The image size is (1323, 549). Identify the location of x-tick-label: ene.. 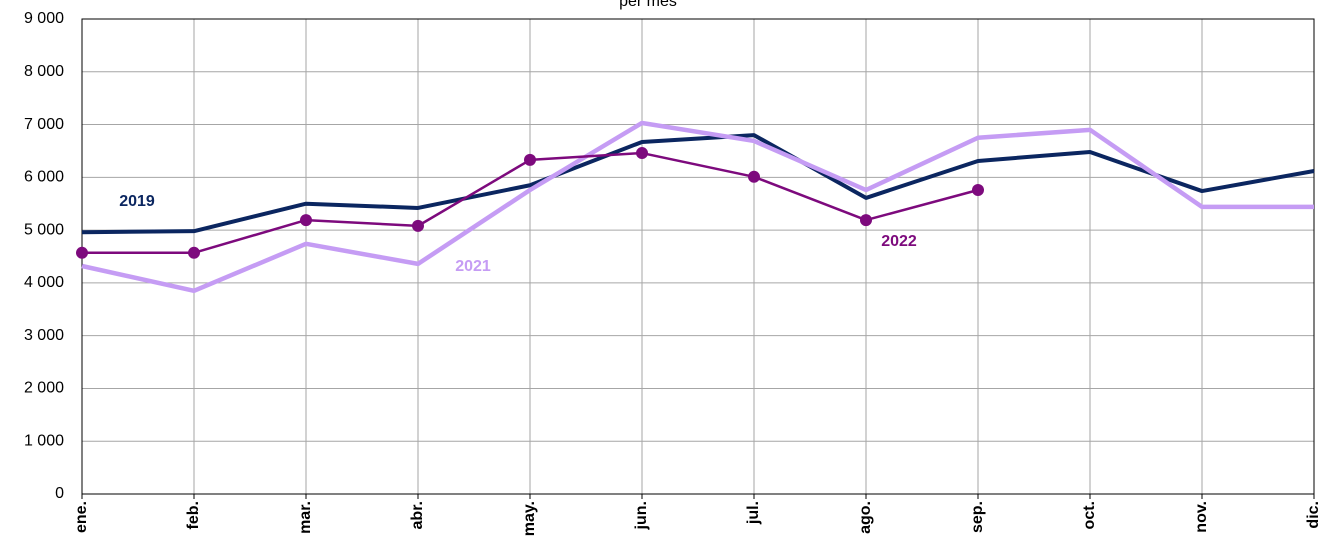
(81, 517).